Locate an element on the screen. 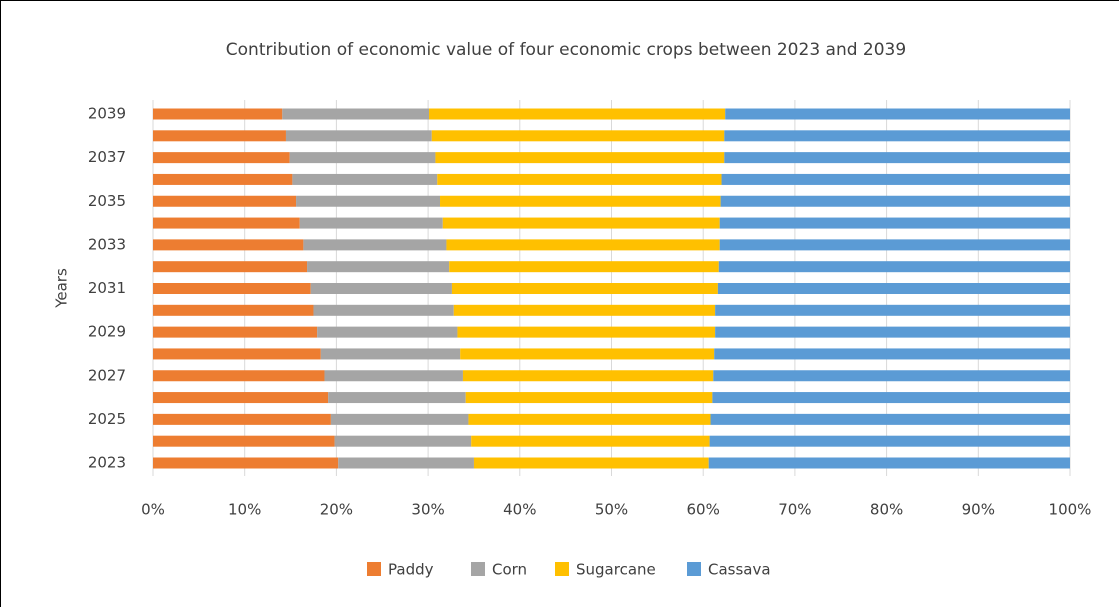 This screenshot has height=611, width=1119. legend-label: Sugarcane is located at coordinates (616, 570).